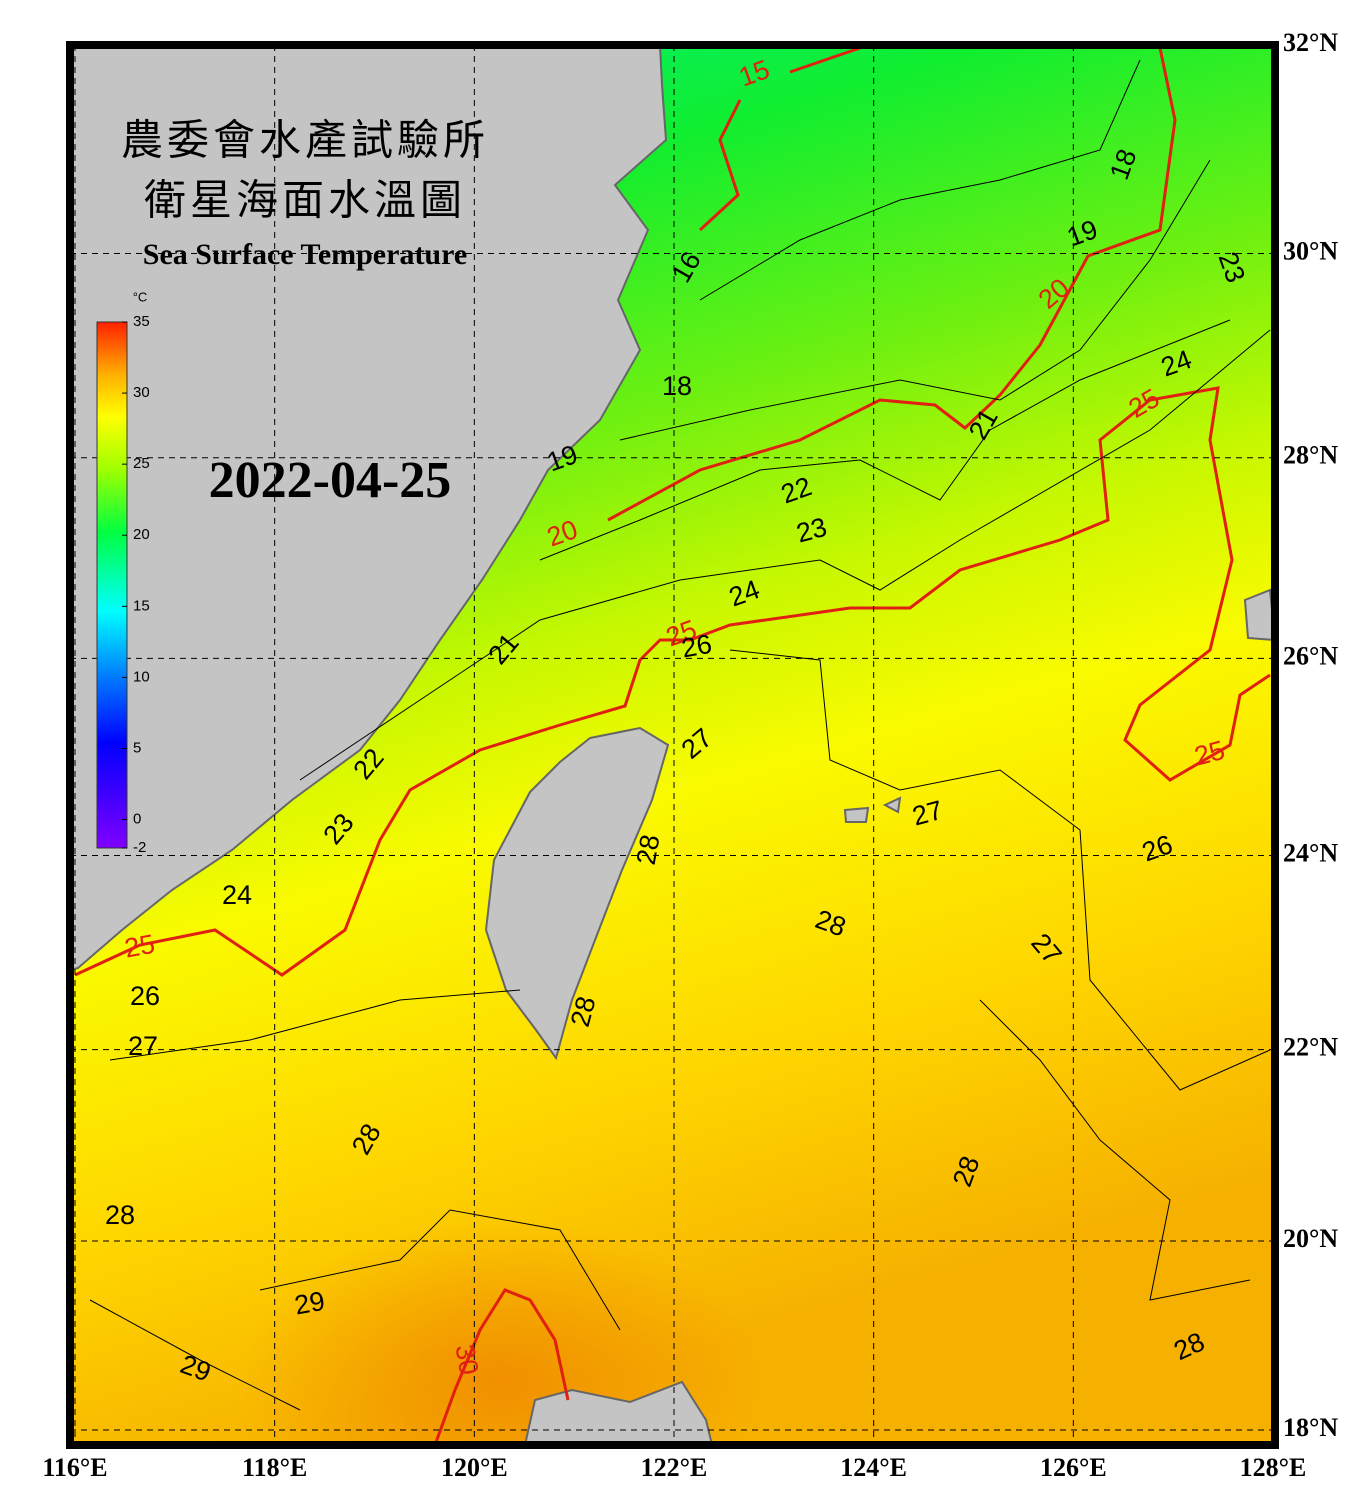 This screenshot has height=1500, width=1350. What do you see at coordinates (577, 893) in the screenshot?
I see `taiwan` at bounding box center [577, 893].